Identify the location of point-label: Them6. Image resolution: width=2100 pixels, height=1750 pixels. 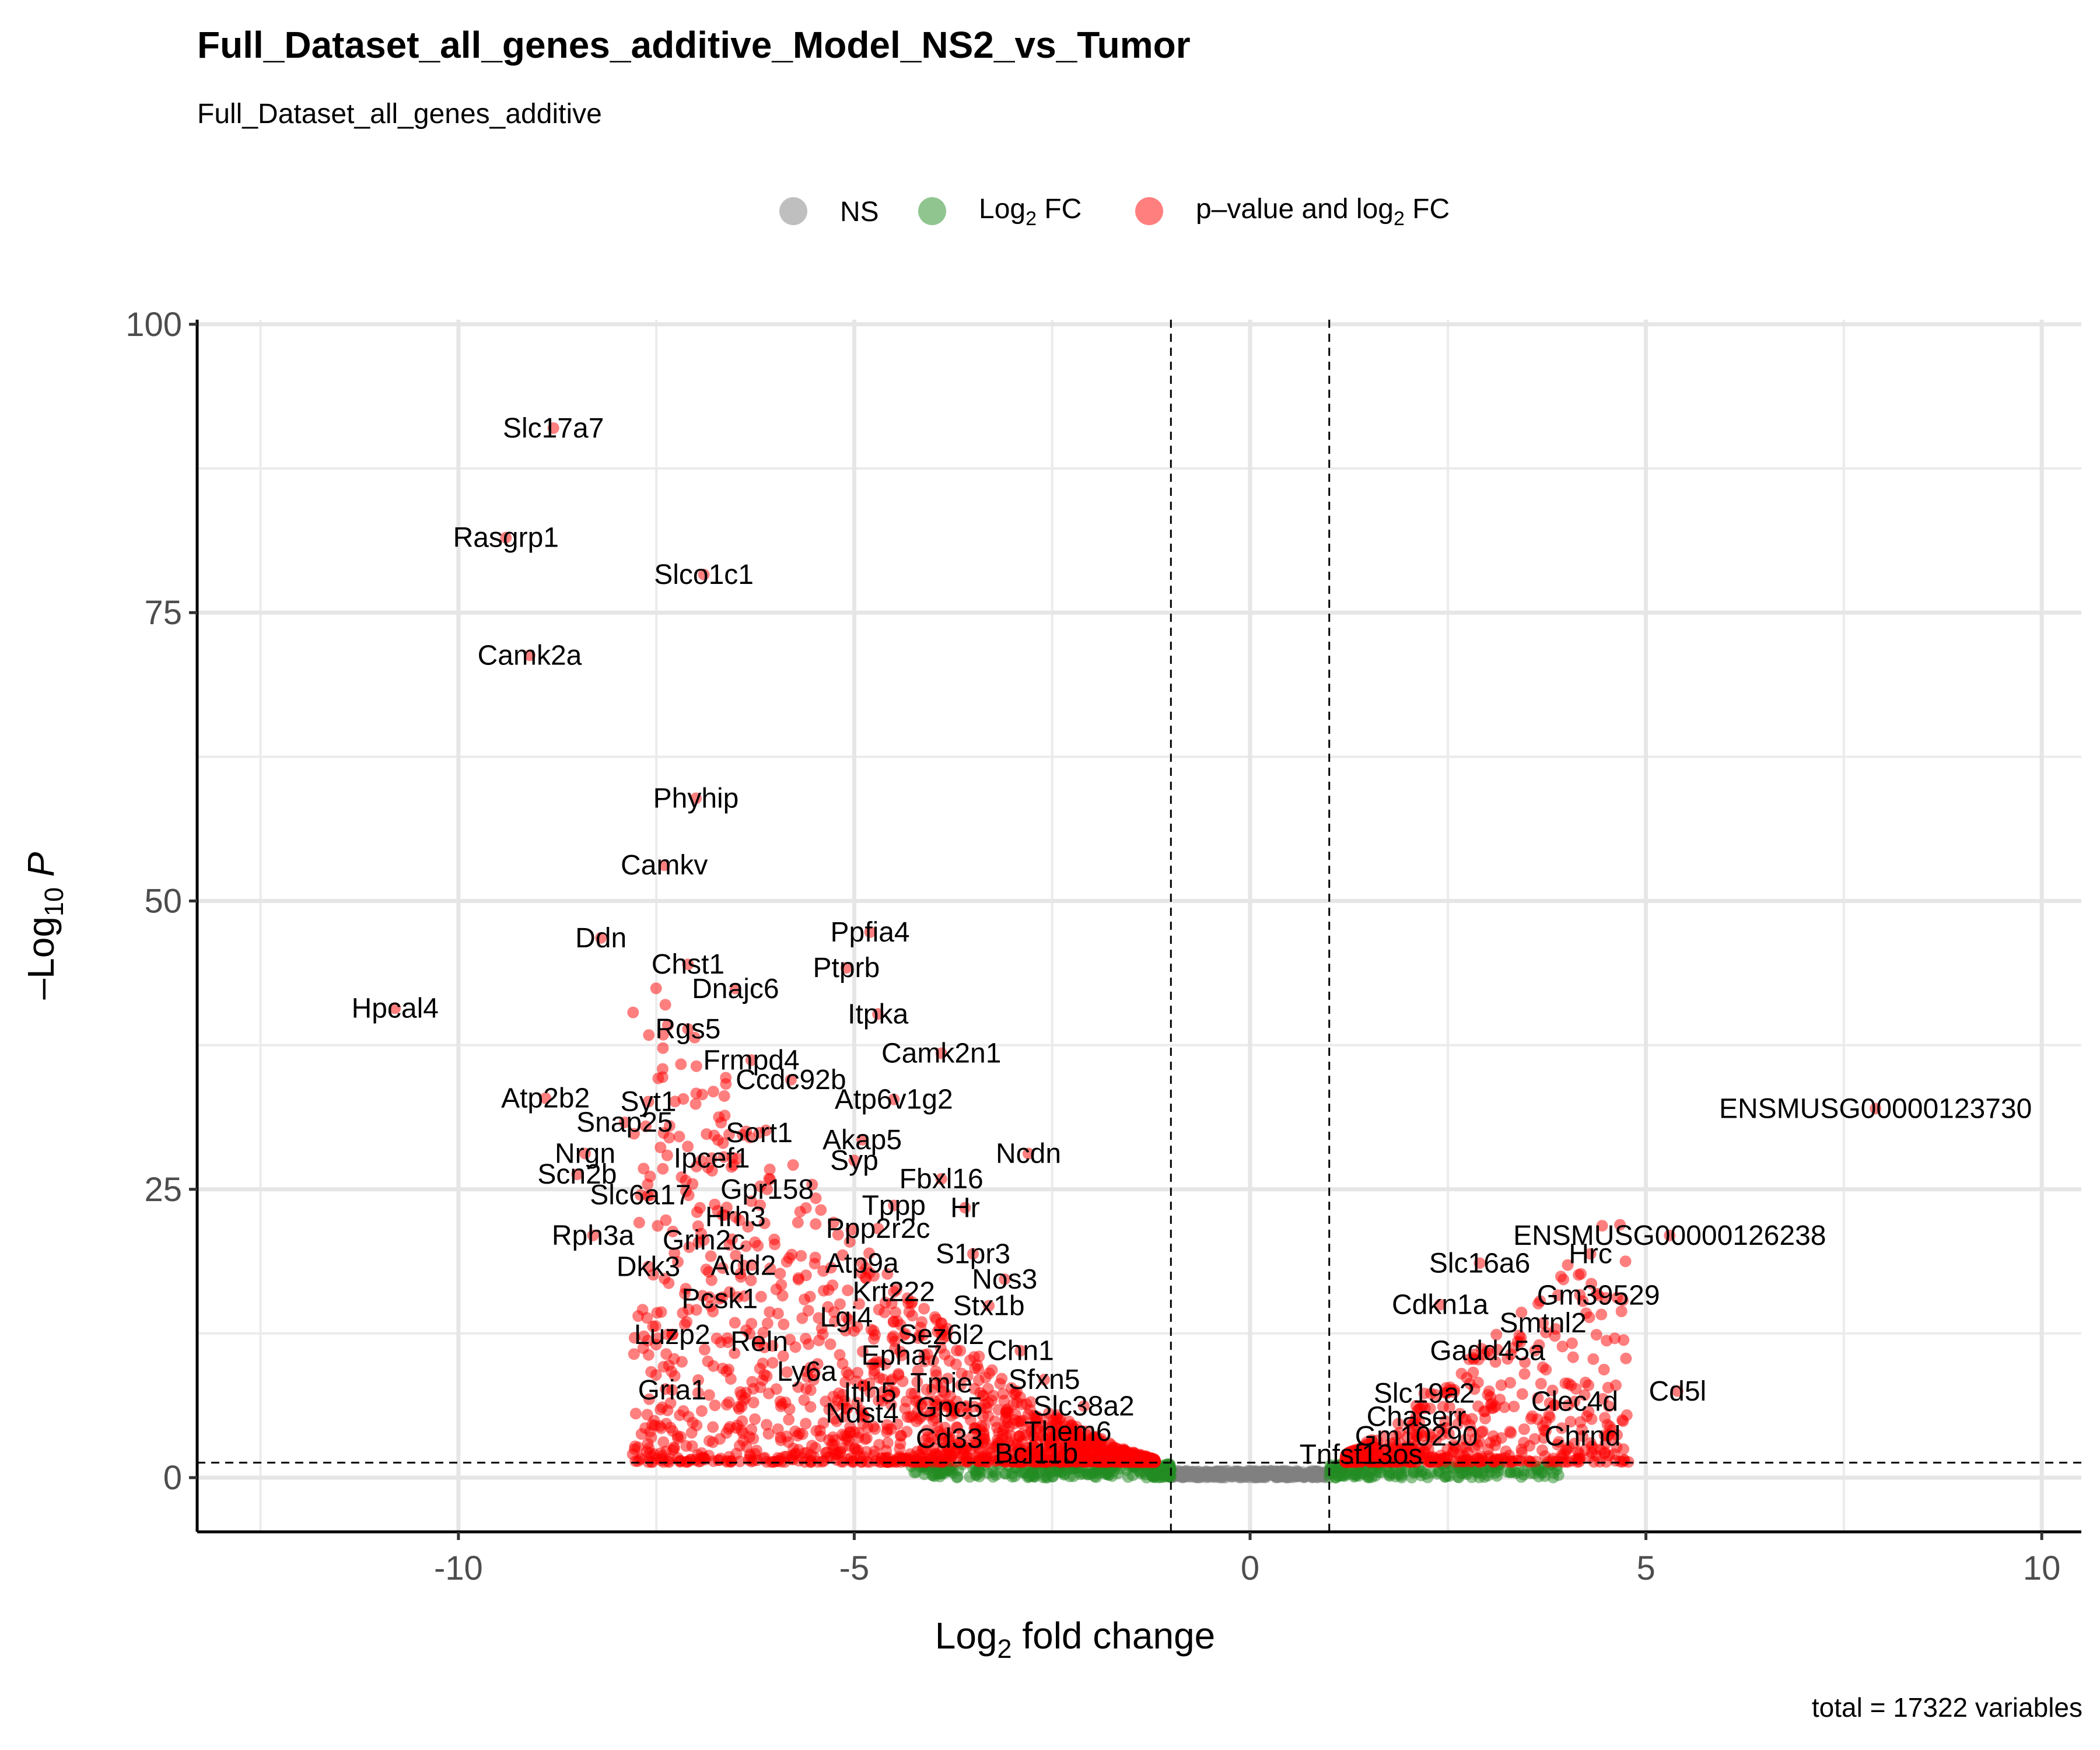
(1067, 1431).